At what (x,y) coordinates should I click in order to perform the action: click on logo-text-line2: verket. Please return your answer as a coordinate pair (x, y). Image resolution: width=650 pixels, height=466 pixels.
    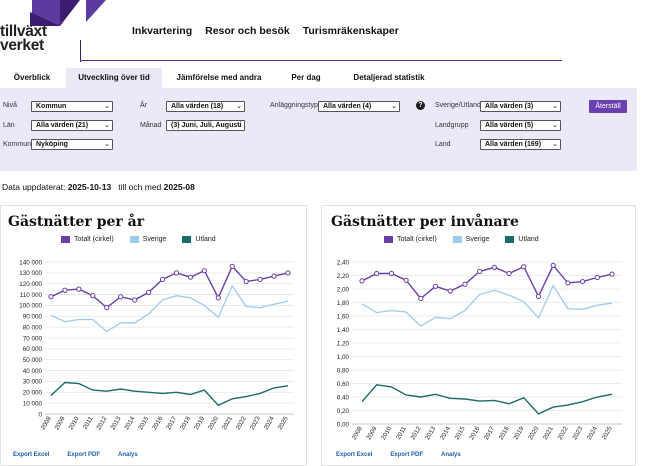
    Looking at the image, I should click on (22, 45).